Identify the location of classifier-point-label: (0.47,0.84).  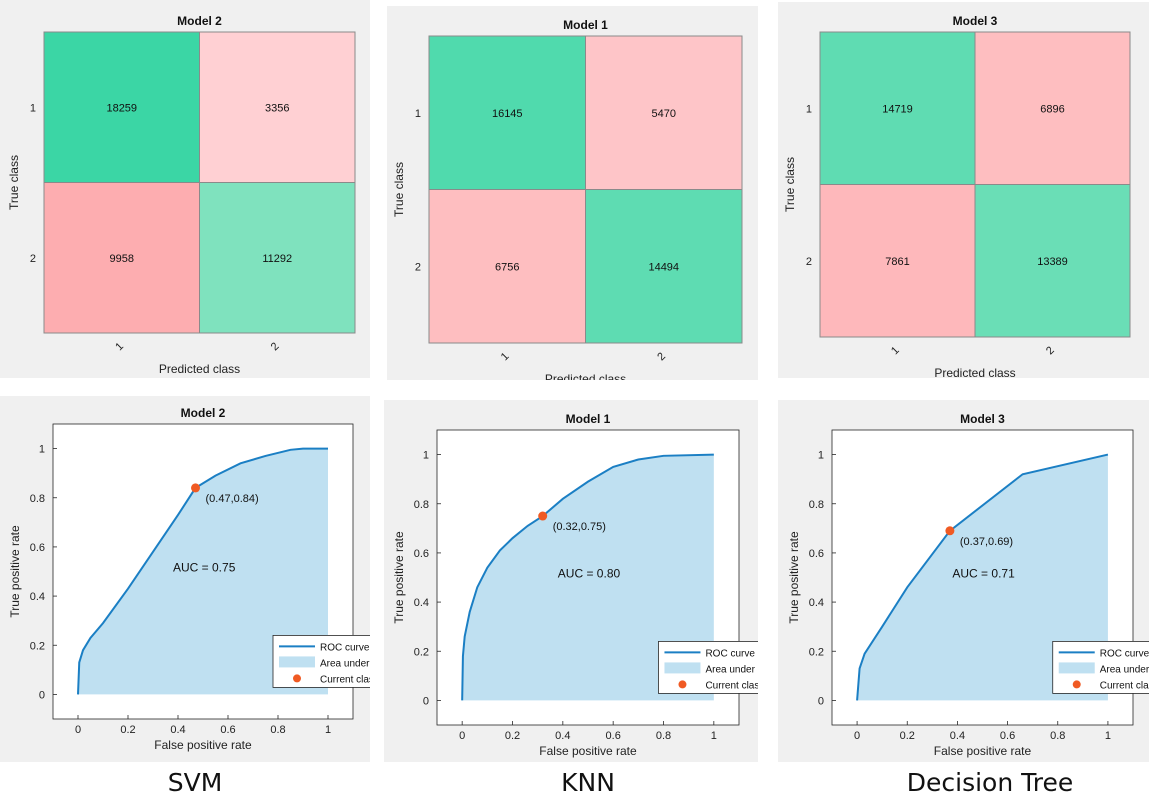
(232, 499).